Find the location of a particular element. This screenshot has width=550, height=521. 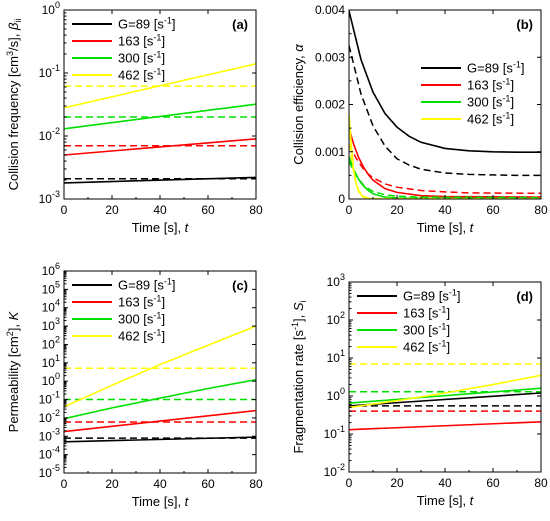

y-axis-label: Collision frequency [cm3/s], βii is located at coordinates (14, 105).